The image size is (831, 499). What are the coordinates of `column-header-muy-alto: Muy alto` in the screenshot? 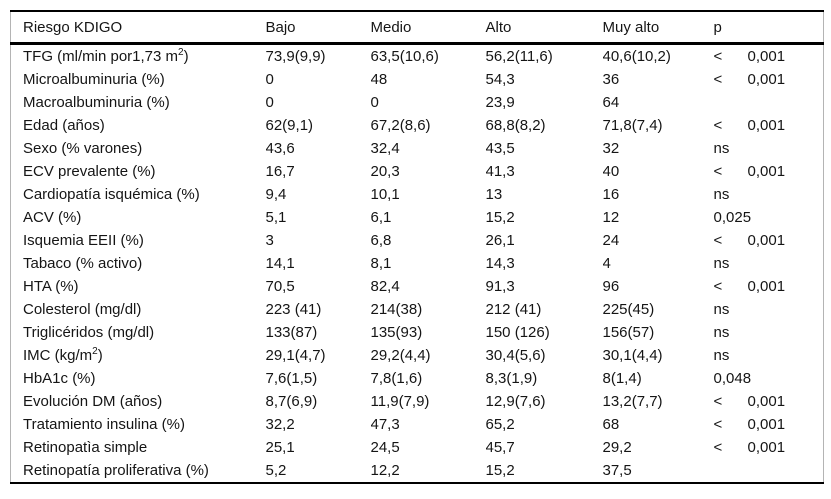 It's located at (631, 27).